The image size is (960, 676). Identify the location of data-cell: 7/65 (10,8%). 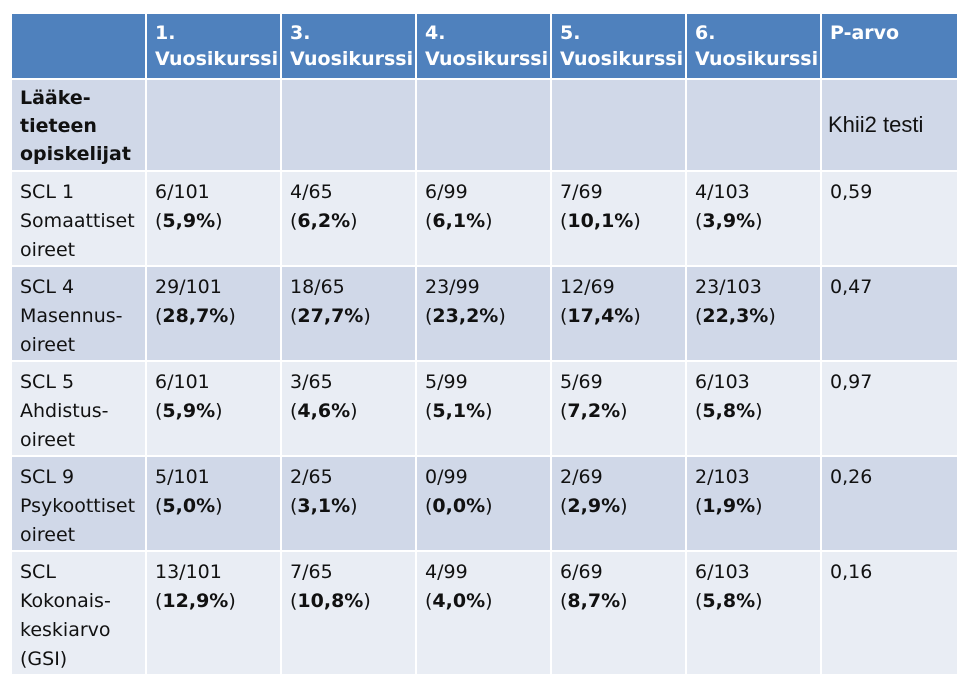
(348, 613).